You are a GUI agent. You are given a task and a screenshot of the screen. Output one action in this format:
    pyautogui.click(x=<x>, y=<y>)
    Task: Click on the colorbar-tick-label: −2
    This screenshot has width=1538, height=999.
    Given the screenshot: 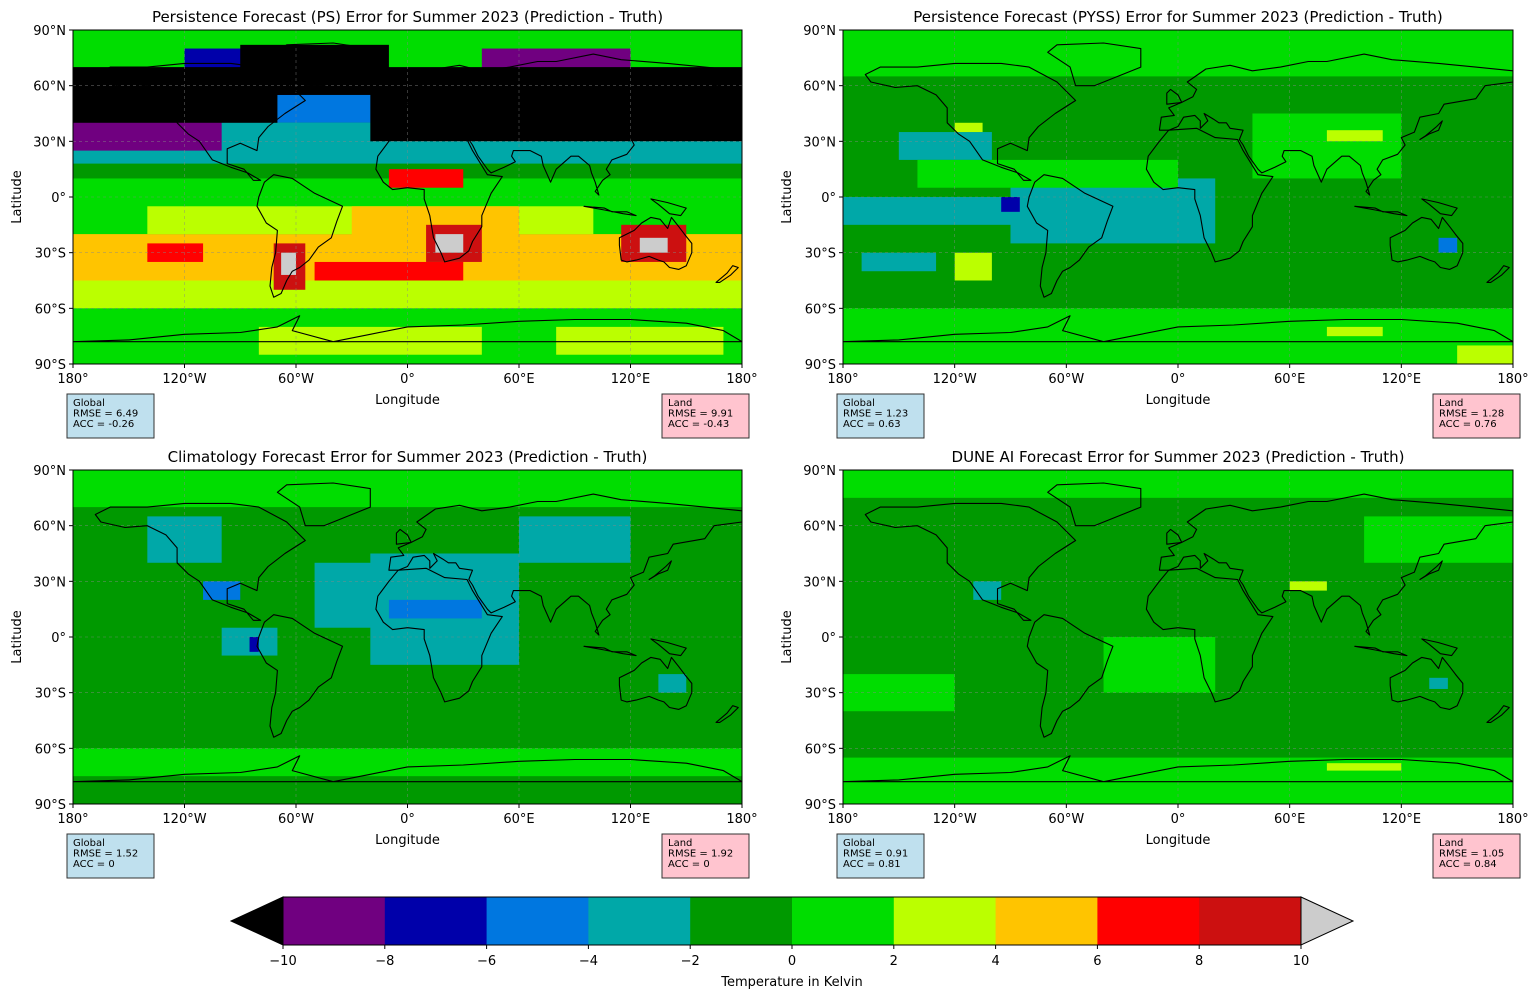 What is the action you would take?
    pyautogui.click(x=690, y=961)
    